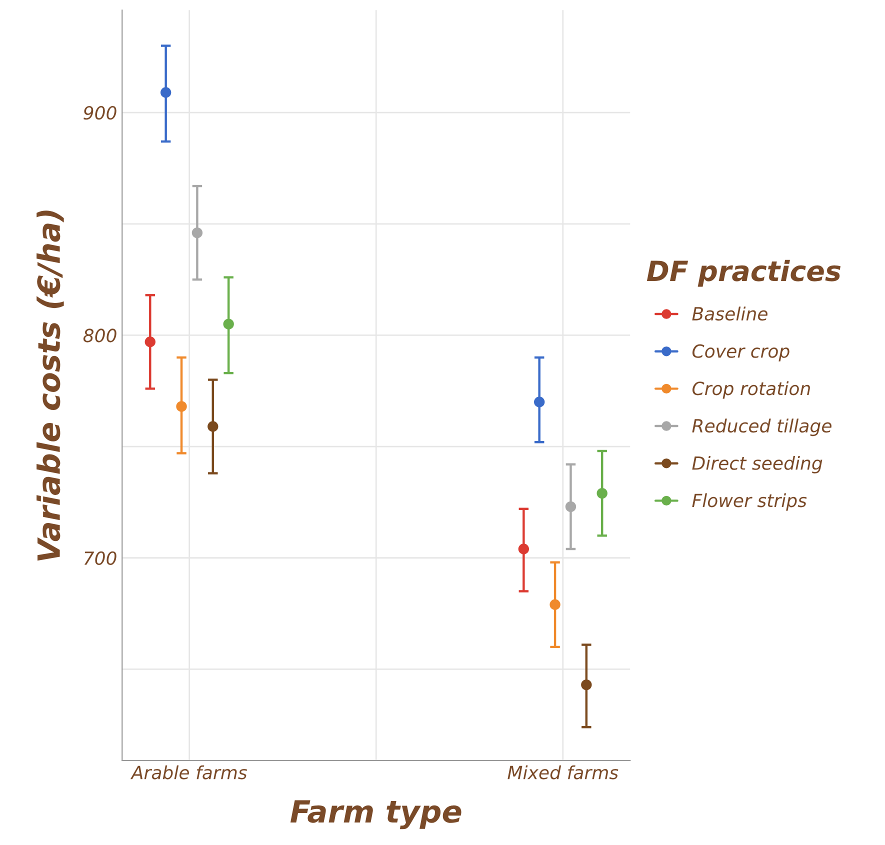 This screenshot has width=885, height=845. What do you see at coordinates (100, 113) in the screenshot?
I see `y-tick-label: 900` at bounding box center [100, 113].